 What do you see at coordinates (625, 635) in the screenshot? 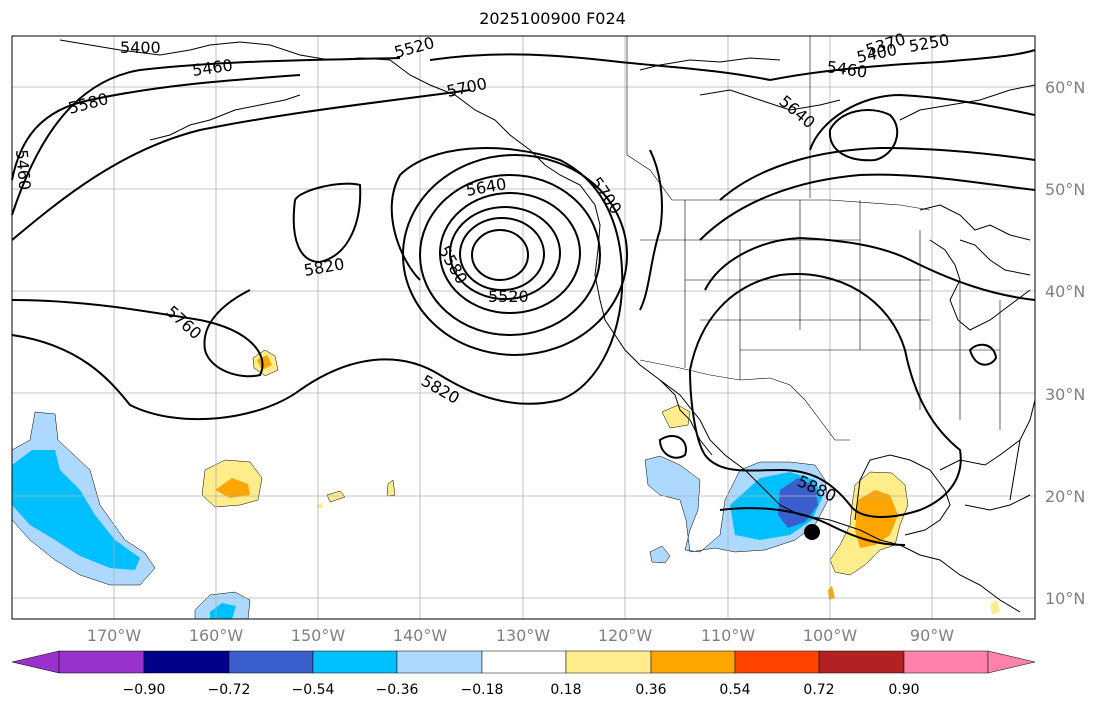
I see `lon-label: 120°W` at bounding box center [625, 635].